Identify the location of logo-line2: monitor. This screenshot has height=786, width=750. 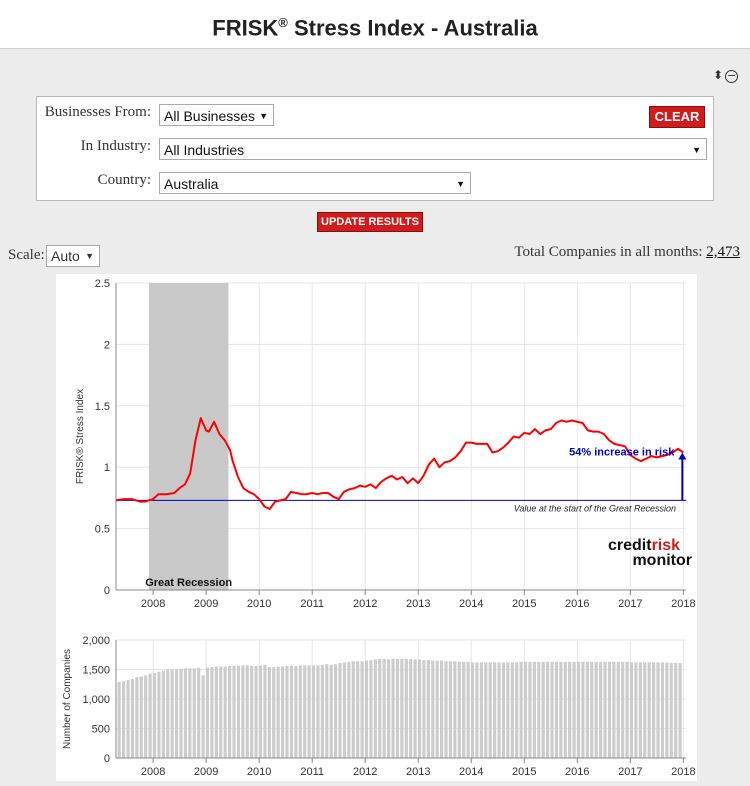
(662, 560).